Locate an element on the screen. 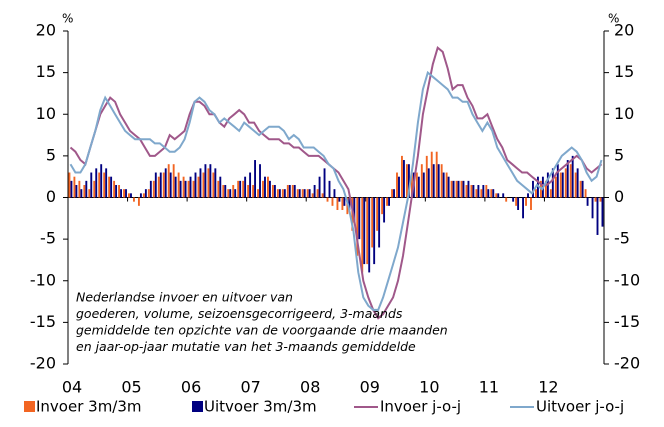 The height and width of the screenshot is (427, 664). legend-label: Uitvoer 3m/3m is located at coordinates (260, 407).